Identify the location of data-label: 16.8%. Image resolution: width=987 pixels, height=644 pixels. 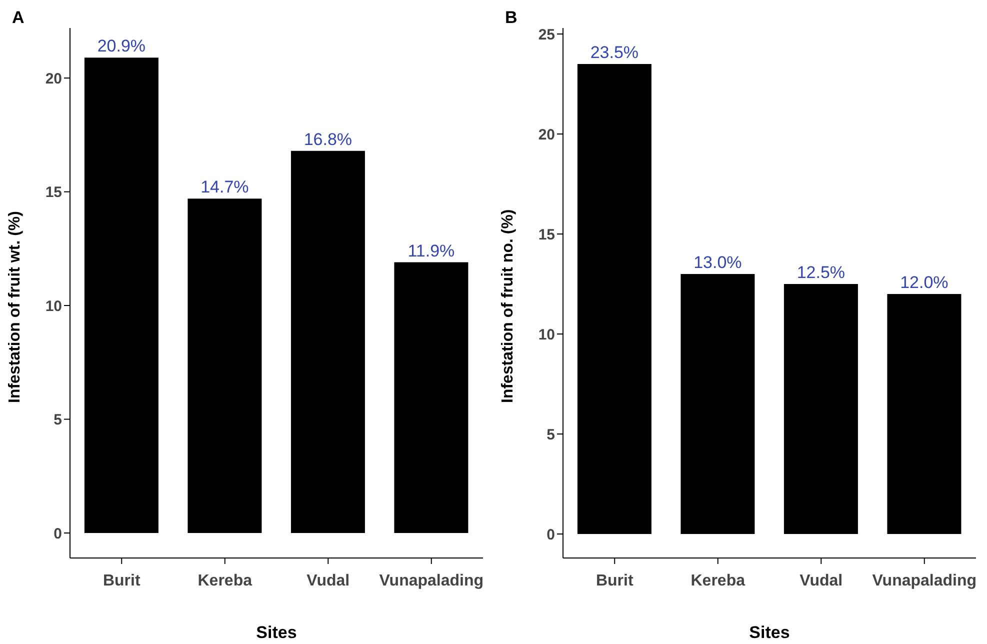
(328, 139).